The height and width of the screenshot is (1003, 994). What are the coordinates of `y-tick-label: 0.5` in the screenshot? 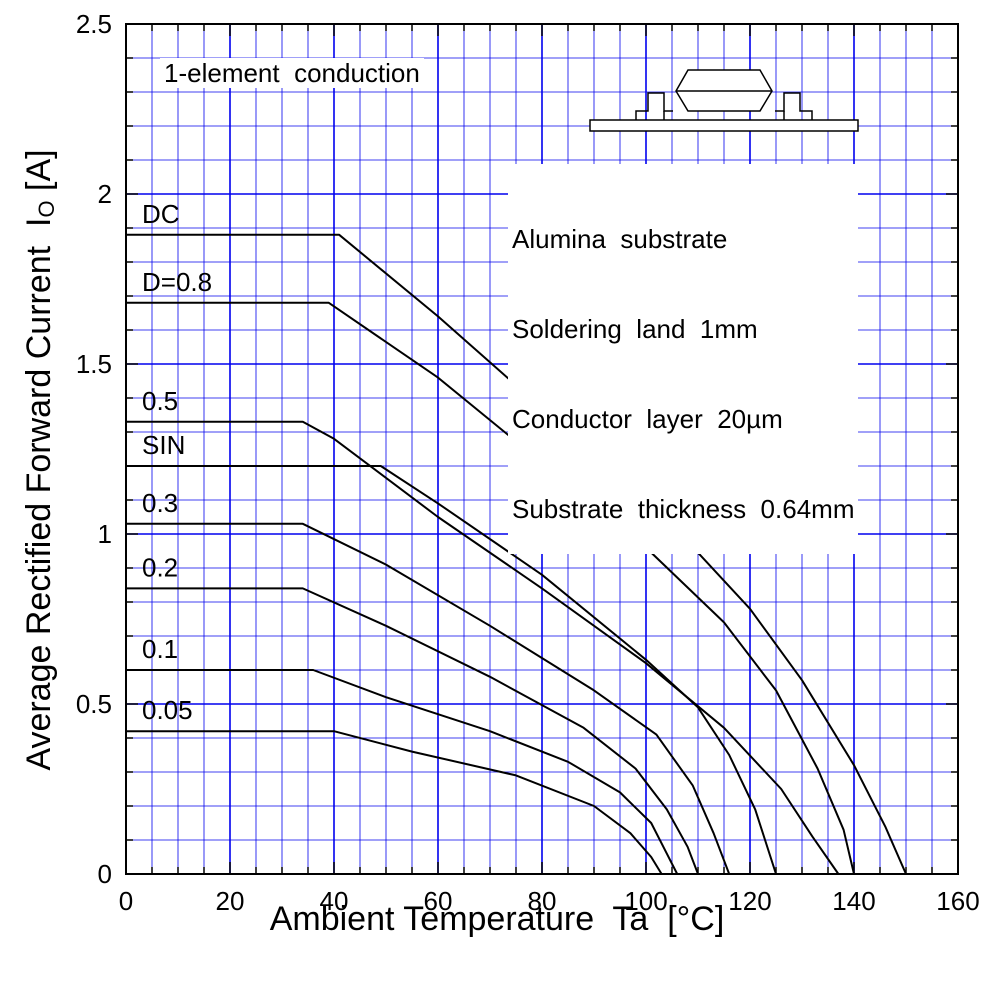 It's located at (94, 704).